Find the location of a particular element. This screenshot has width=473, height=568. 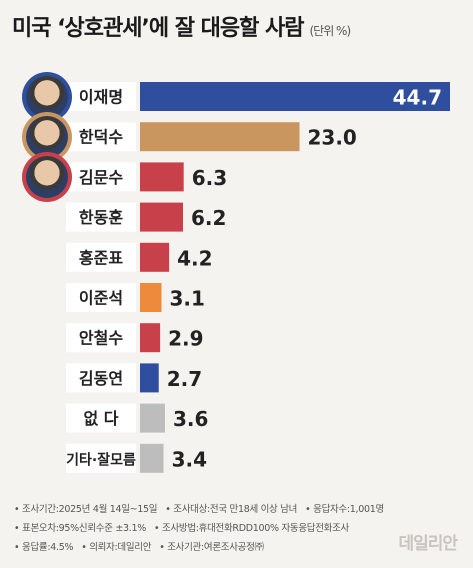

dailian-logo: 데일리안 is located at coordinates (428, 544).